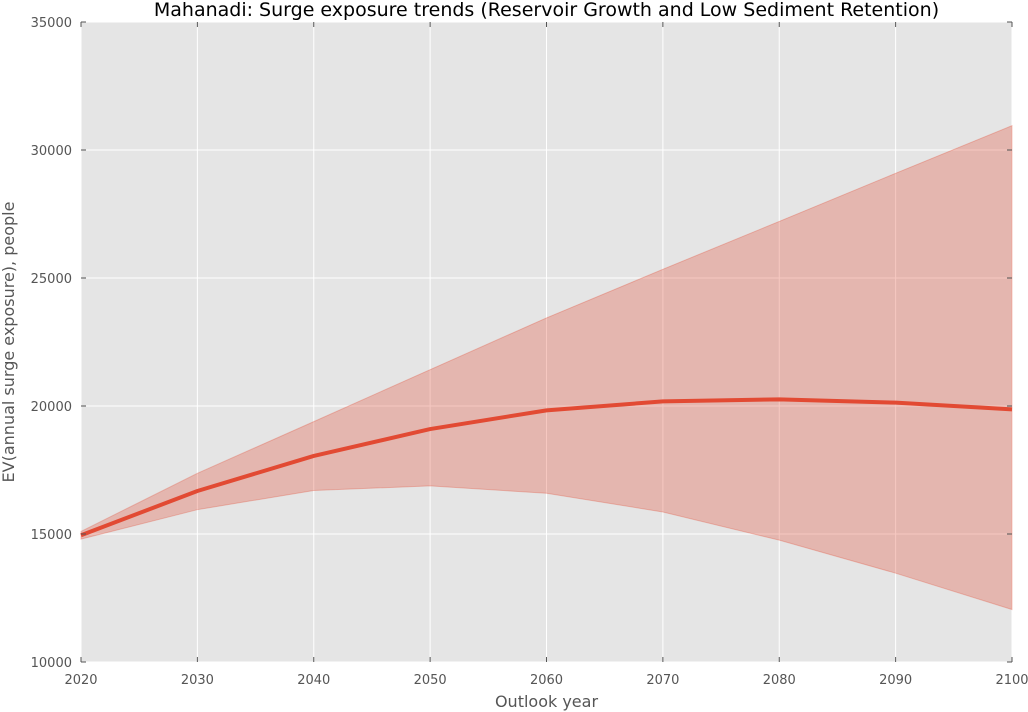 The height and width of the screenshot is (712, 1028). Describe the element at coordinates (51, 343) in the screenshot. I see `y-tick-labels: 10000 15000 20000 25000 30000 35000` at that location.